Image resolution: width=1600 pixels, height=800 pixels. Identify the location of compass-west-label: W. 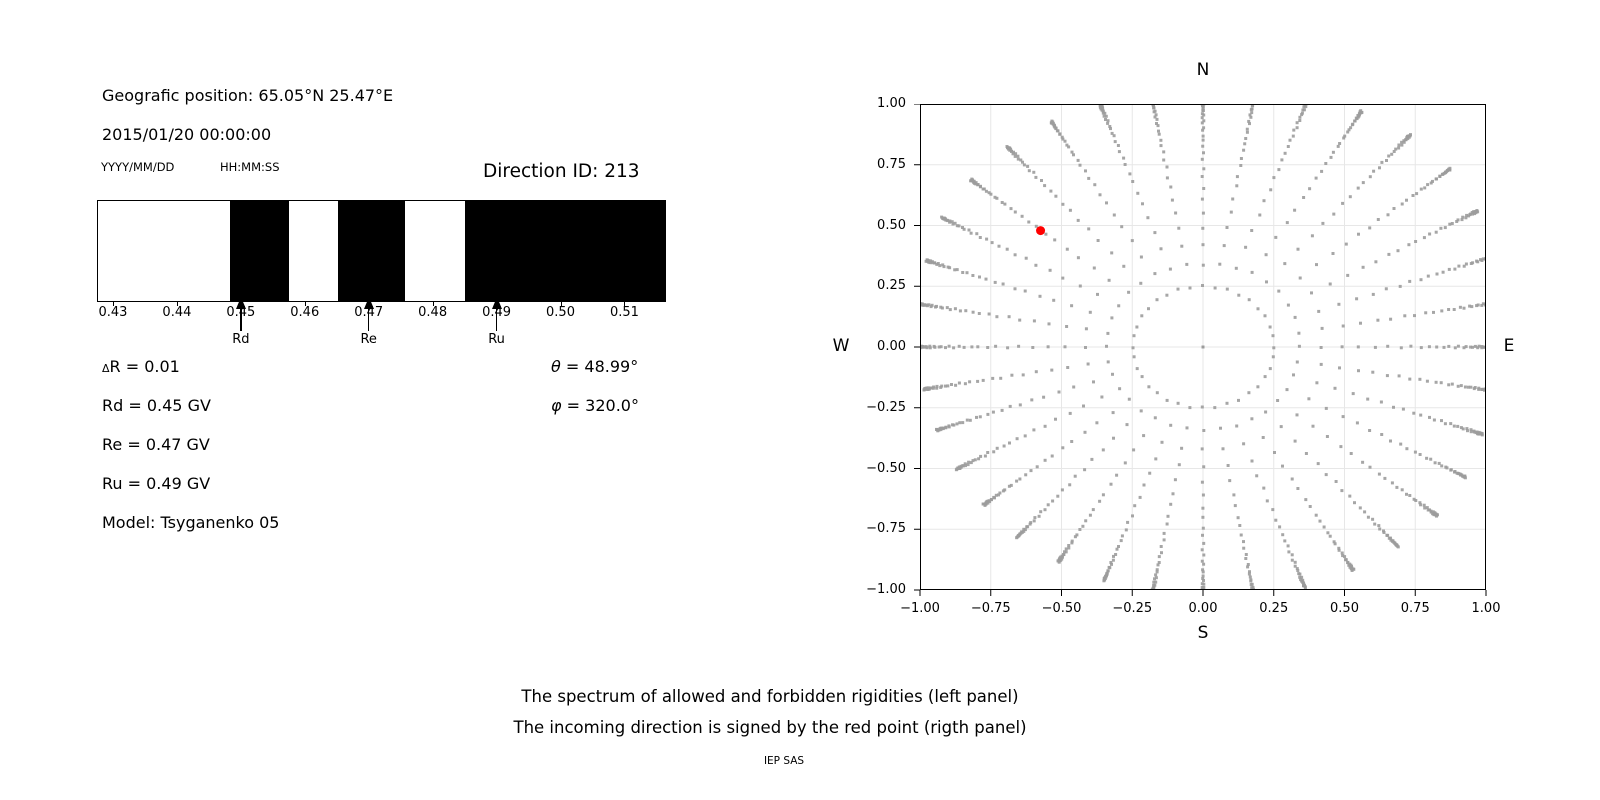
(841, 346).